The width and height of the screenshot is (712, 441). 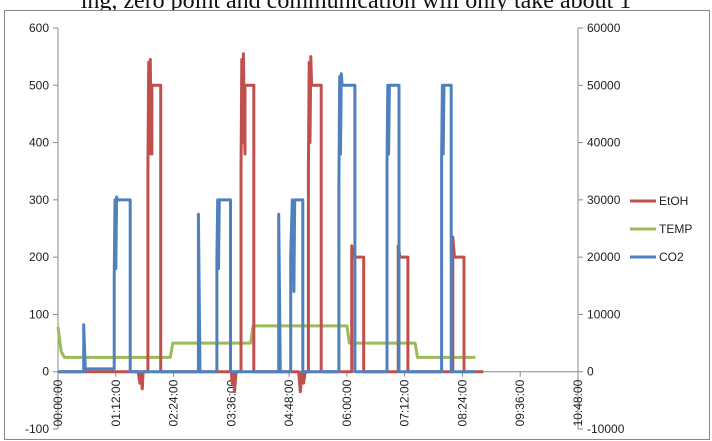 What do you see at coordinates (604, 314) in the screenshot?
I see `y-right-tick-label: 10000` at bounding box center [604, 314].